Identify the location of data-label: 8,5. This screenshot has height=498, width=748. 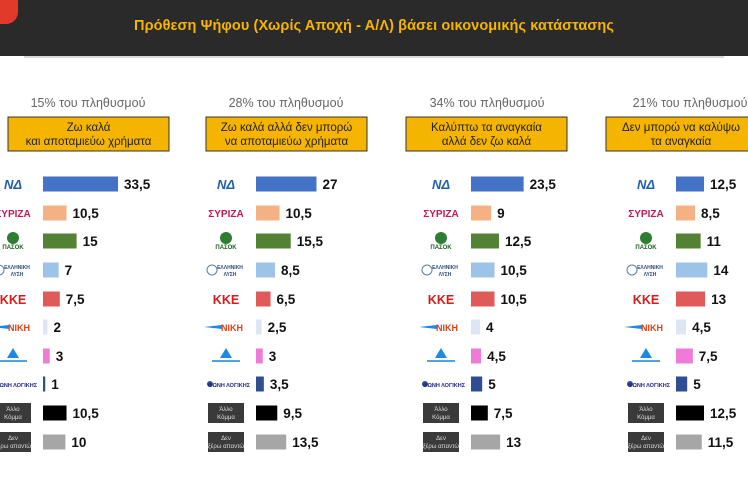
(290, 270).